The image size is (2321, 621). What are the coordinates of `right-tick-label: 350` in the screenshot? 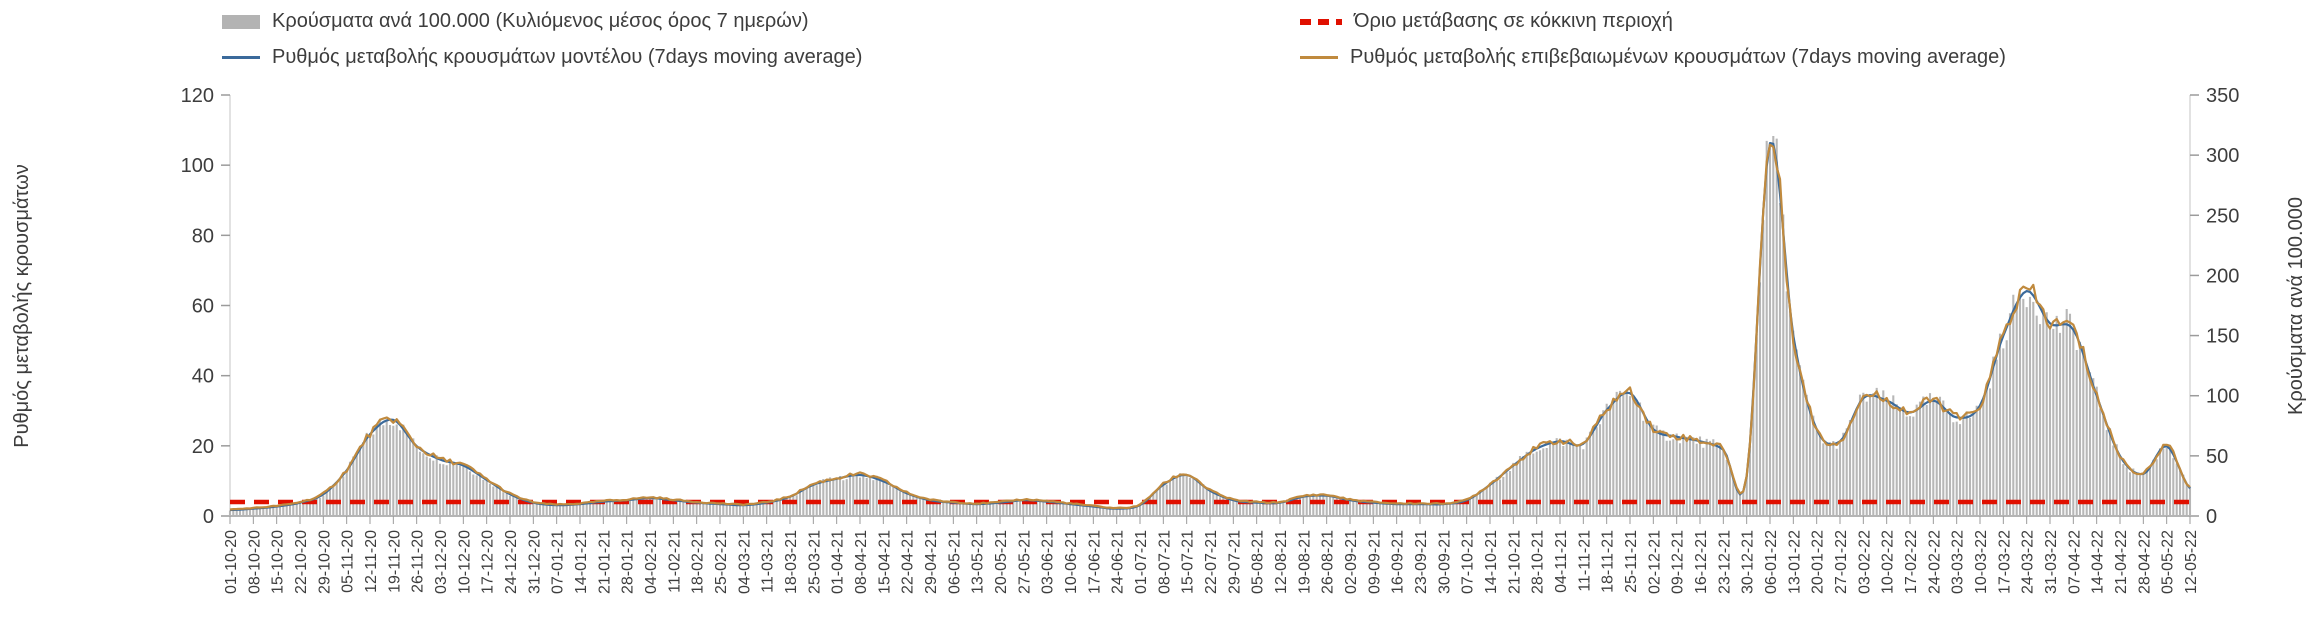 It's located at (2222, 96).